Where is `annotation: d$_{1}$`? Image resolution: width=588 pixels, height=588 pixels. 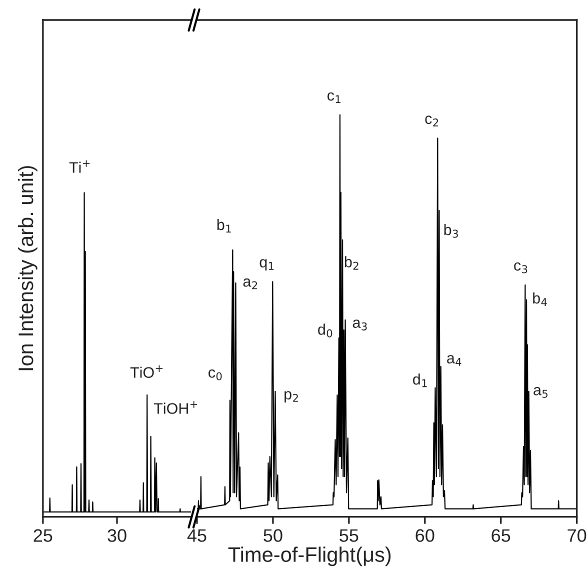
annotation: d$_{1}$ is located at coordinates (420, 380).